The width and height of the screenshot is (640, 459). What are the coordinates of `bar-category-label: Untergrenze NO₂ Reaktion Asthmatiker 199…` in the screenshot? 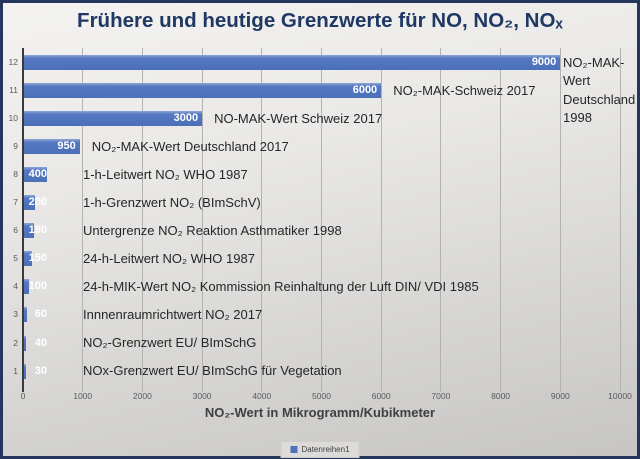 It's located at (212, 230).